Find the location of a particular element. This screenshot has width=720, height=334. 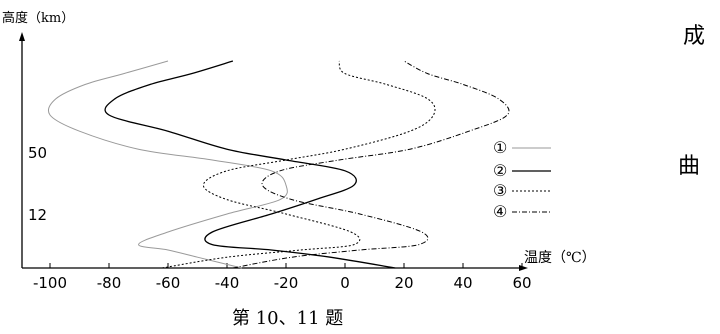

x-tick-label: -80 is located at coordinates (109, 283).